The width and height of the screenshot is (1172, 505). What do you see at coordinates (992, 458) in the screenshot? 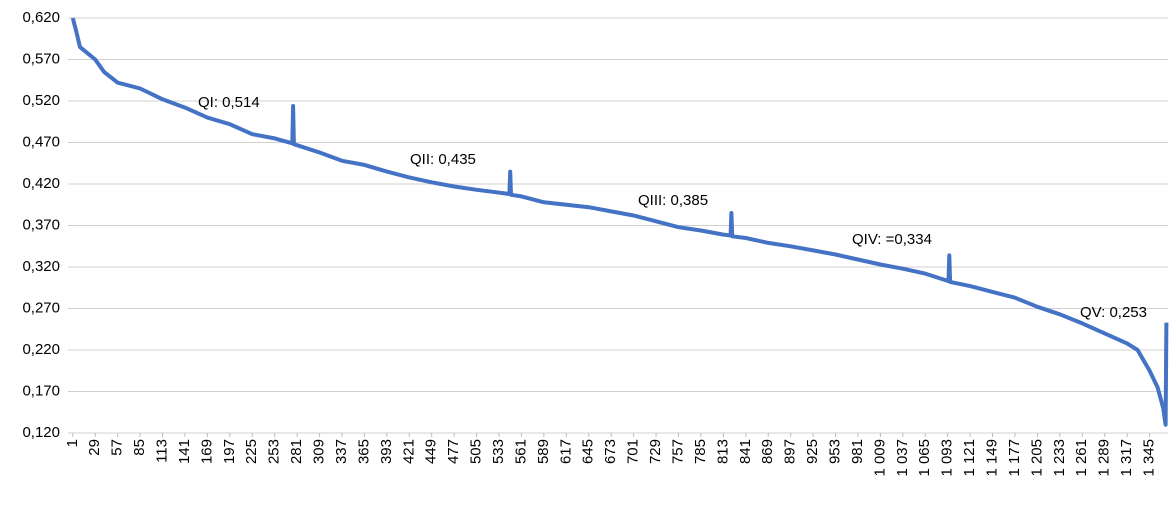
I see `x-tick-label: 1 149` at bounding box center [992, 458].